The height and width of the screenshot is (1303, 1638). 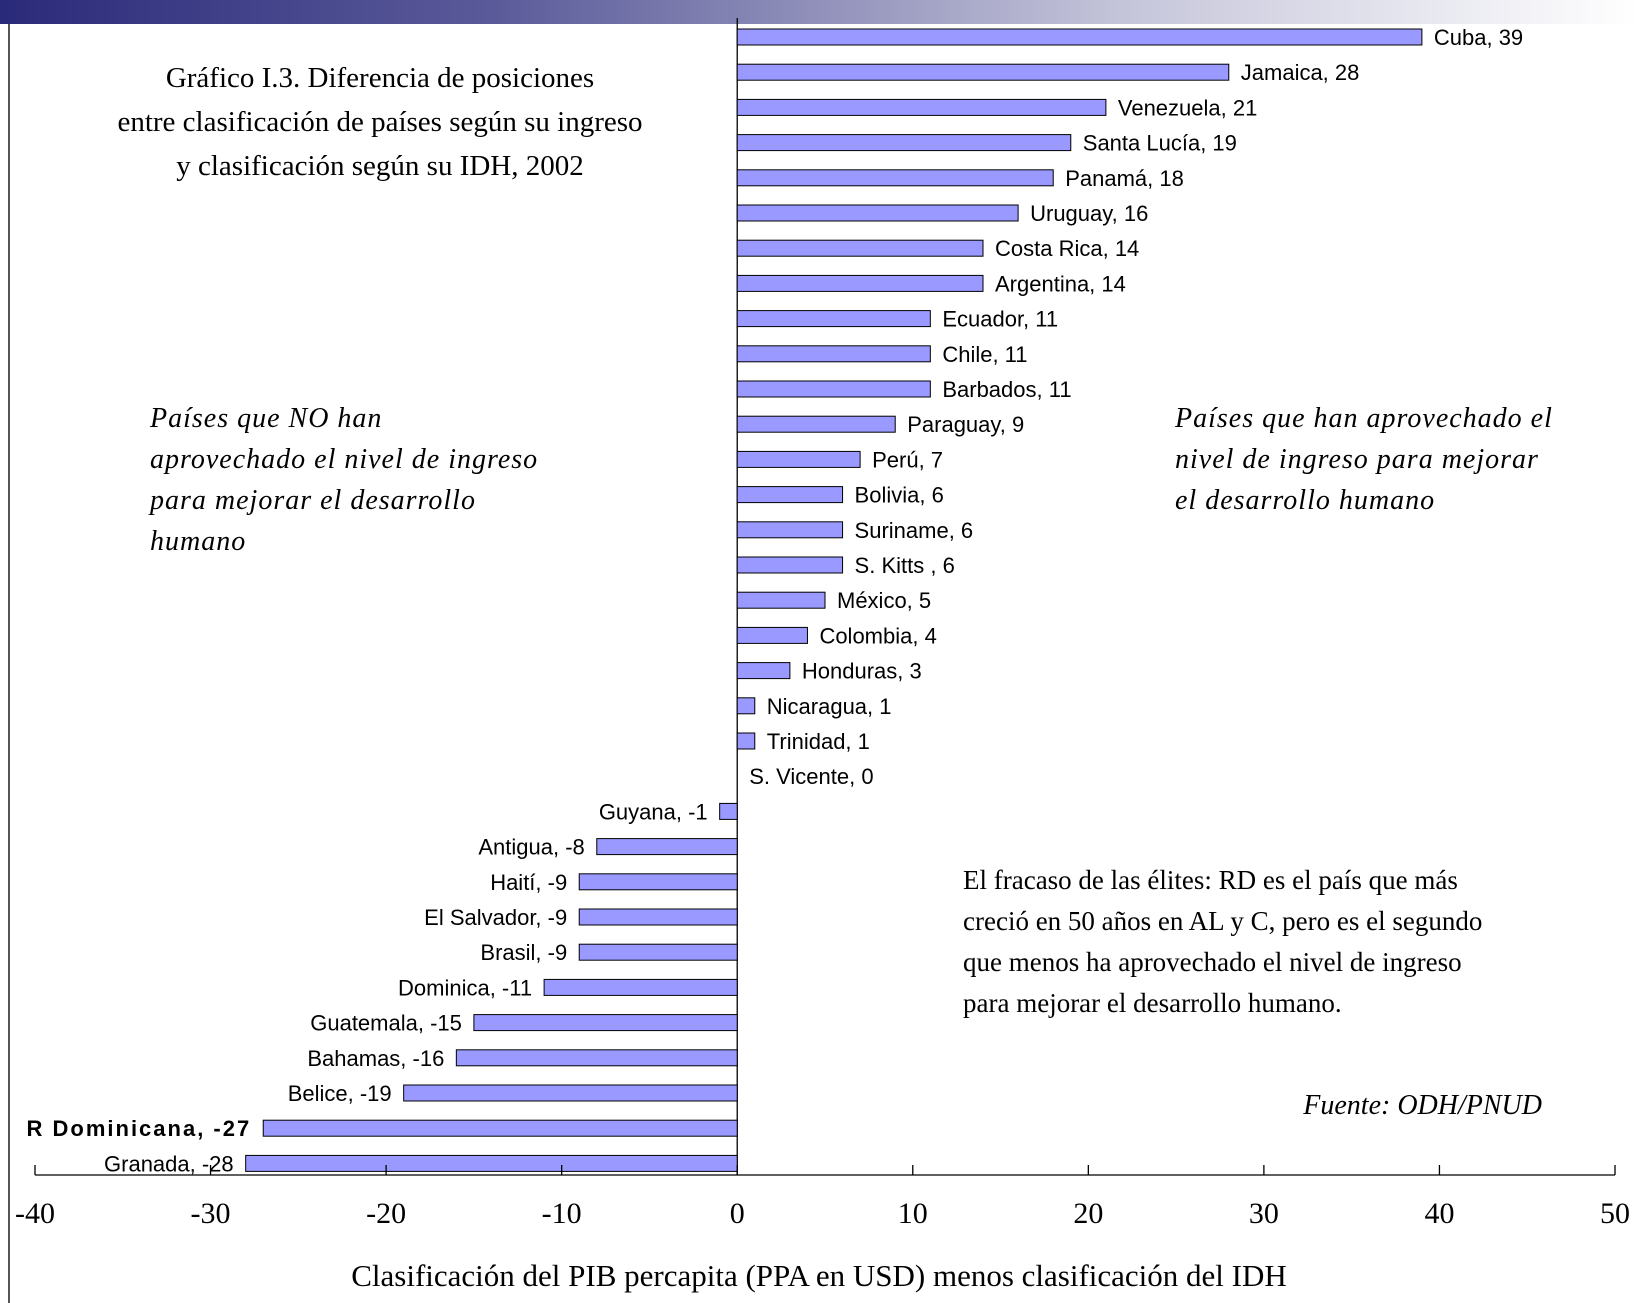 I want to click on bar-label: Venezuela, 21, so click(x=1187, y=107).